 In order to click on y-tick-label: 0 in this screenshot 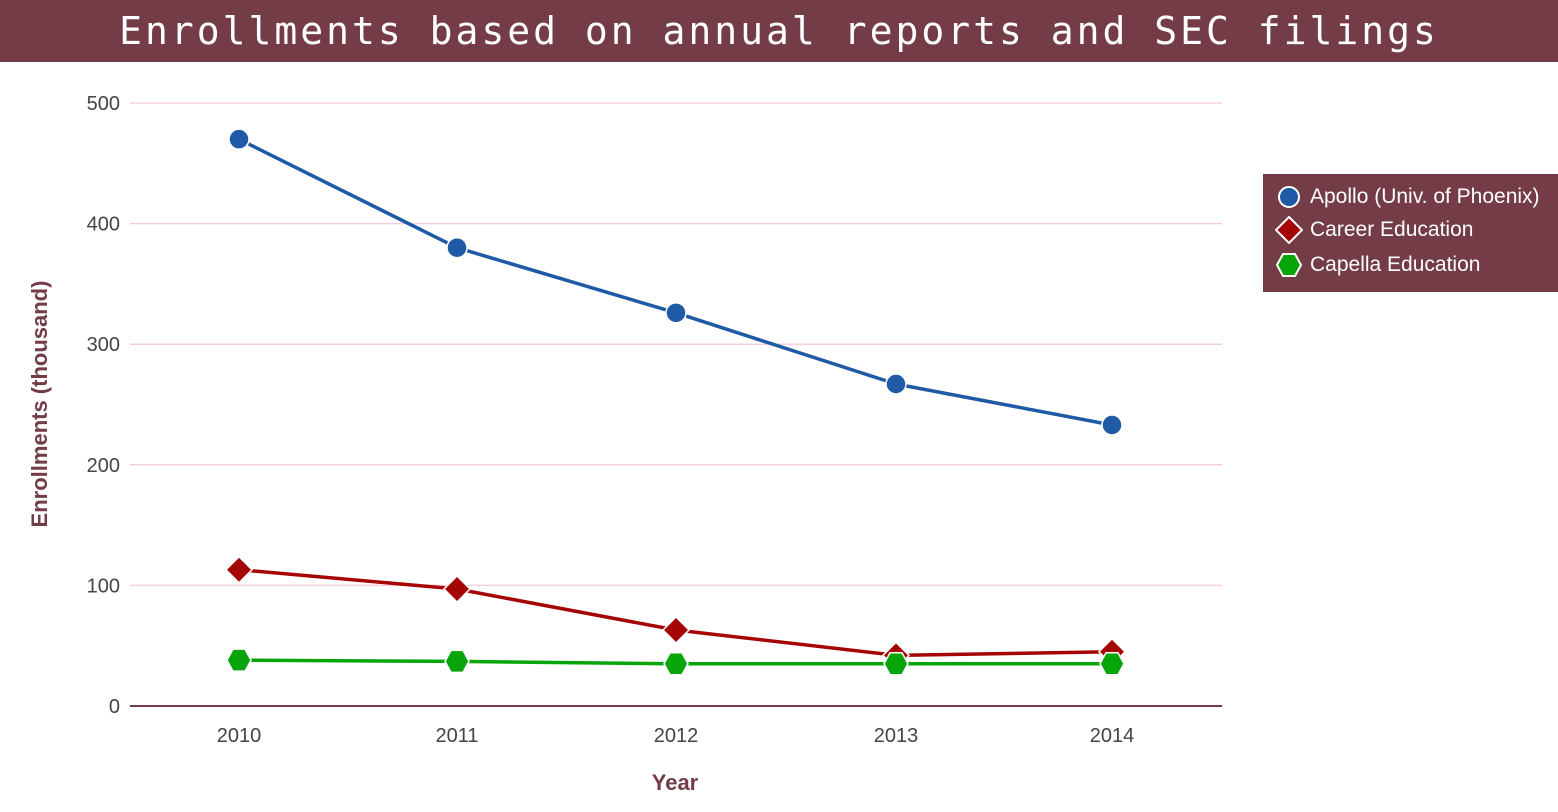, I will do `click(114, 707)`.